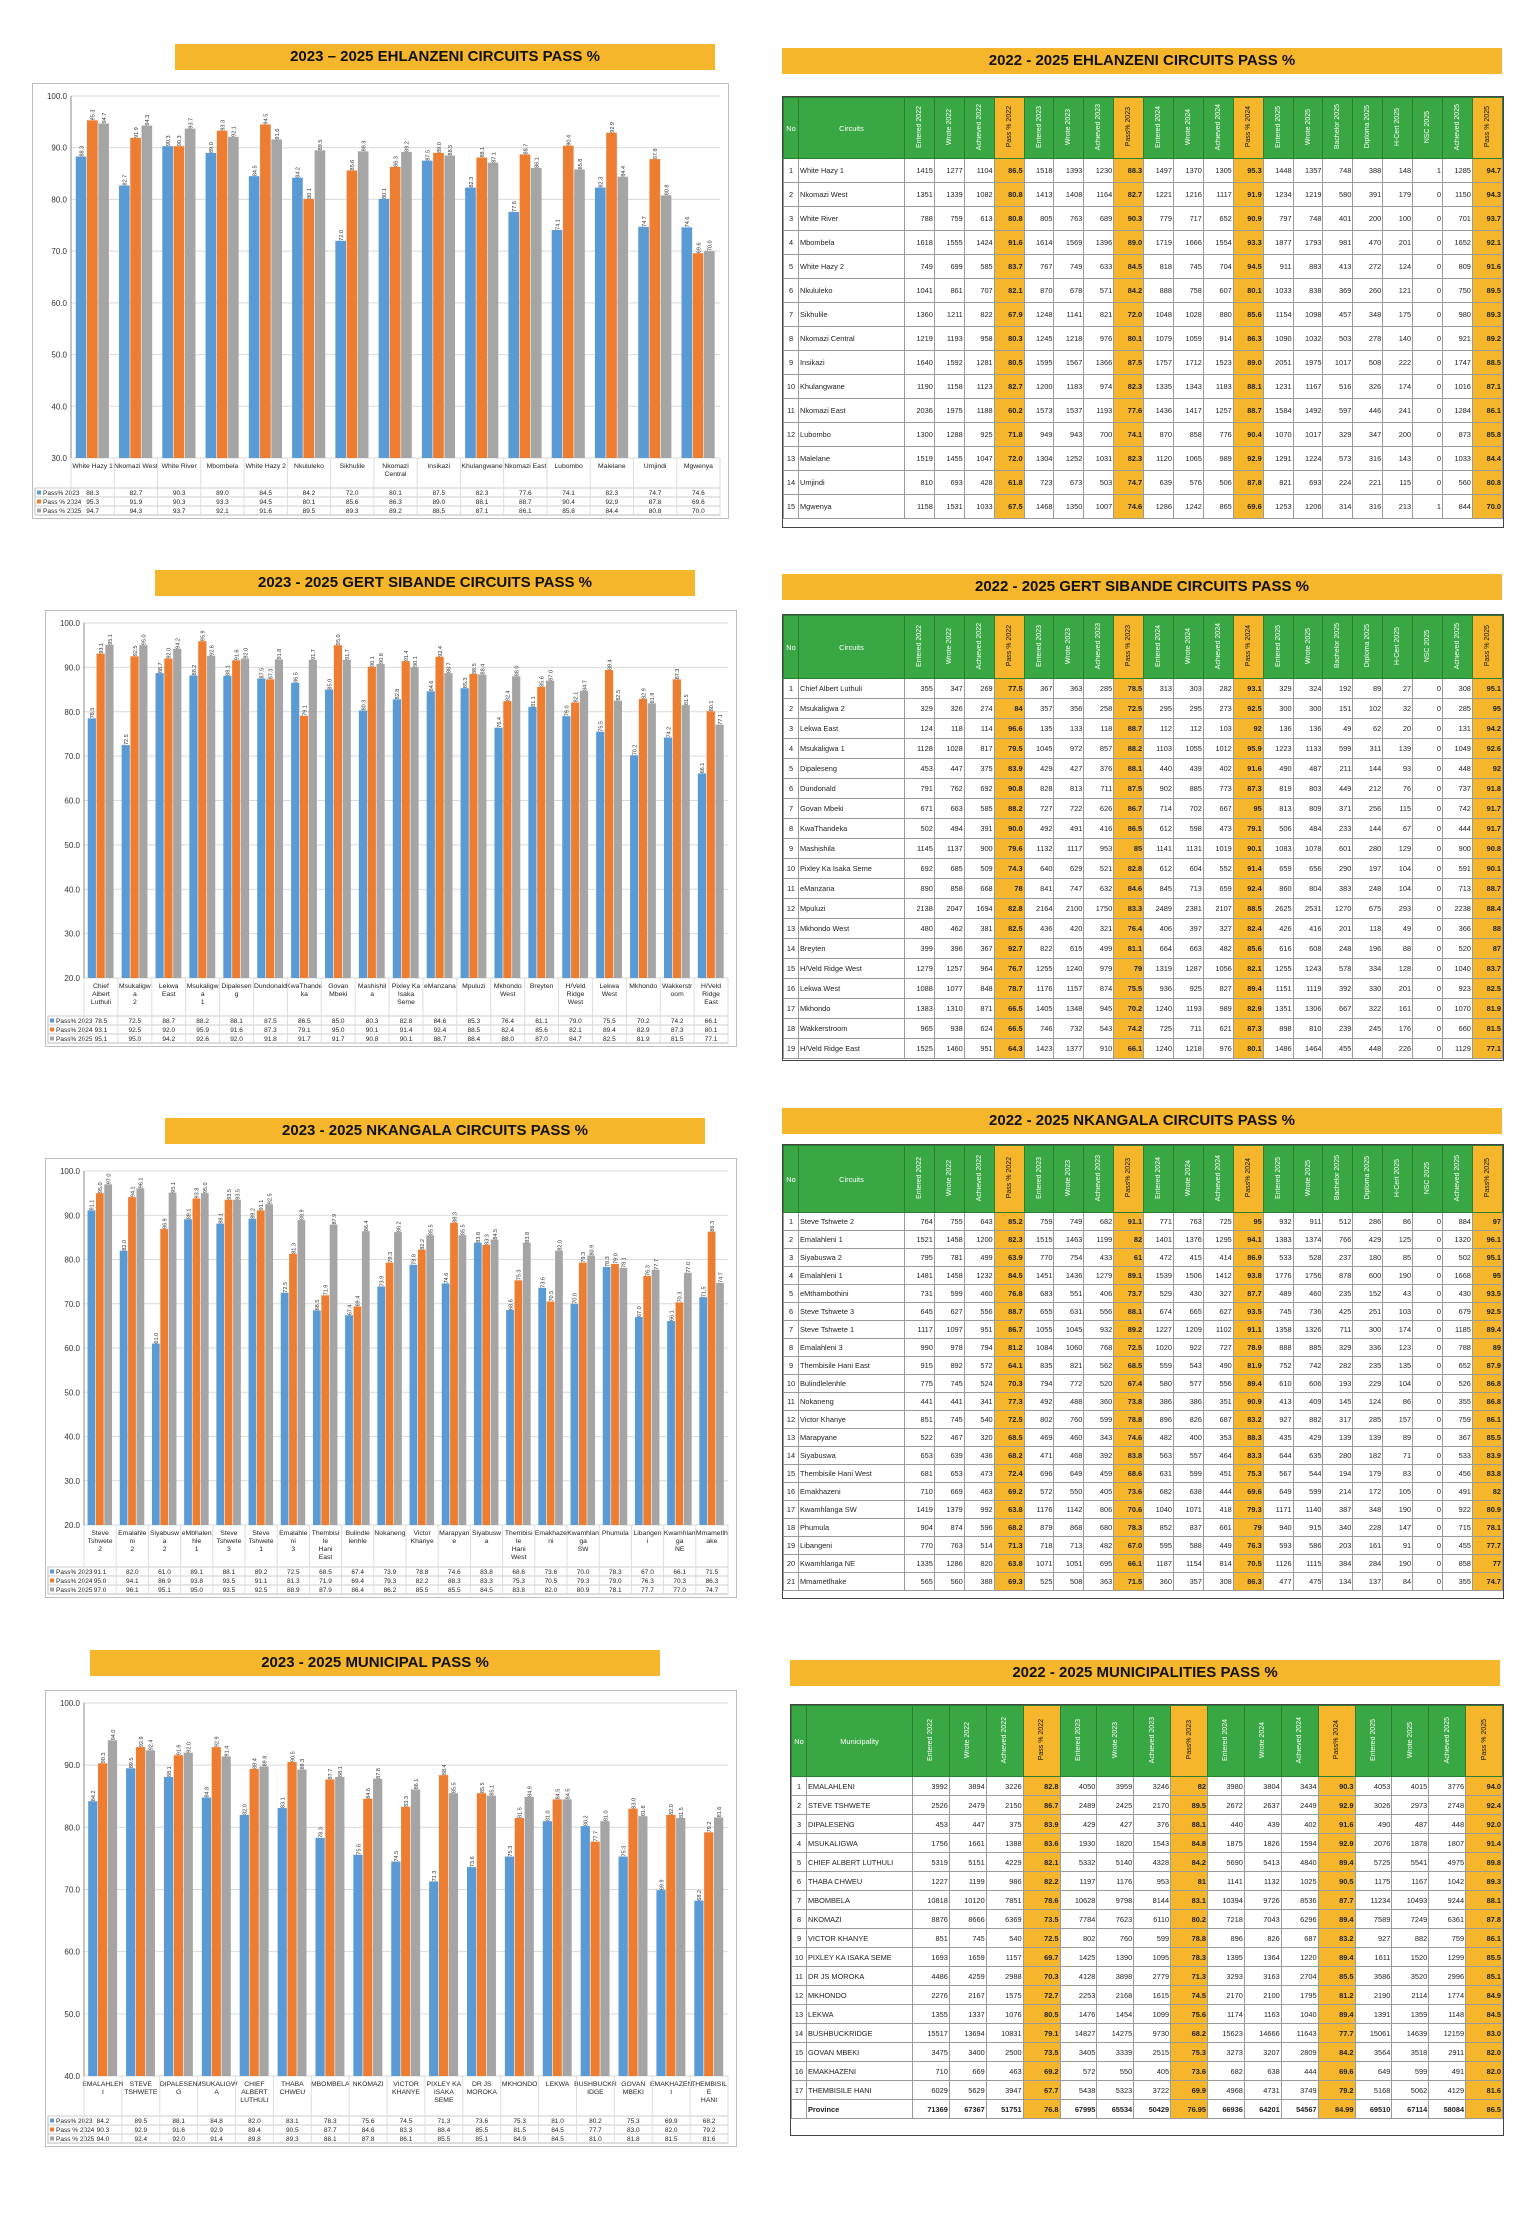 The height and width of the screenshot is (2224, 1527). What do you see at coordinates (1188, 1509) in the screenshot?
I see `table-cell: 1071` at bounding box center [1188, 1509].